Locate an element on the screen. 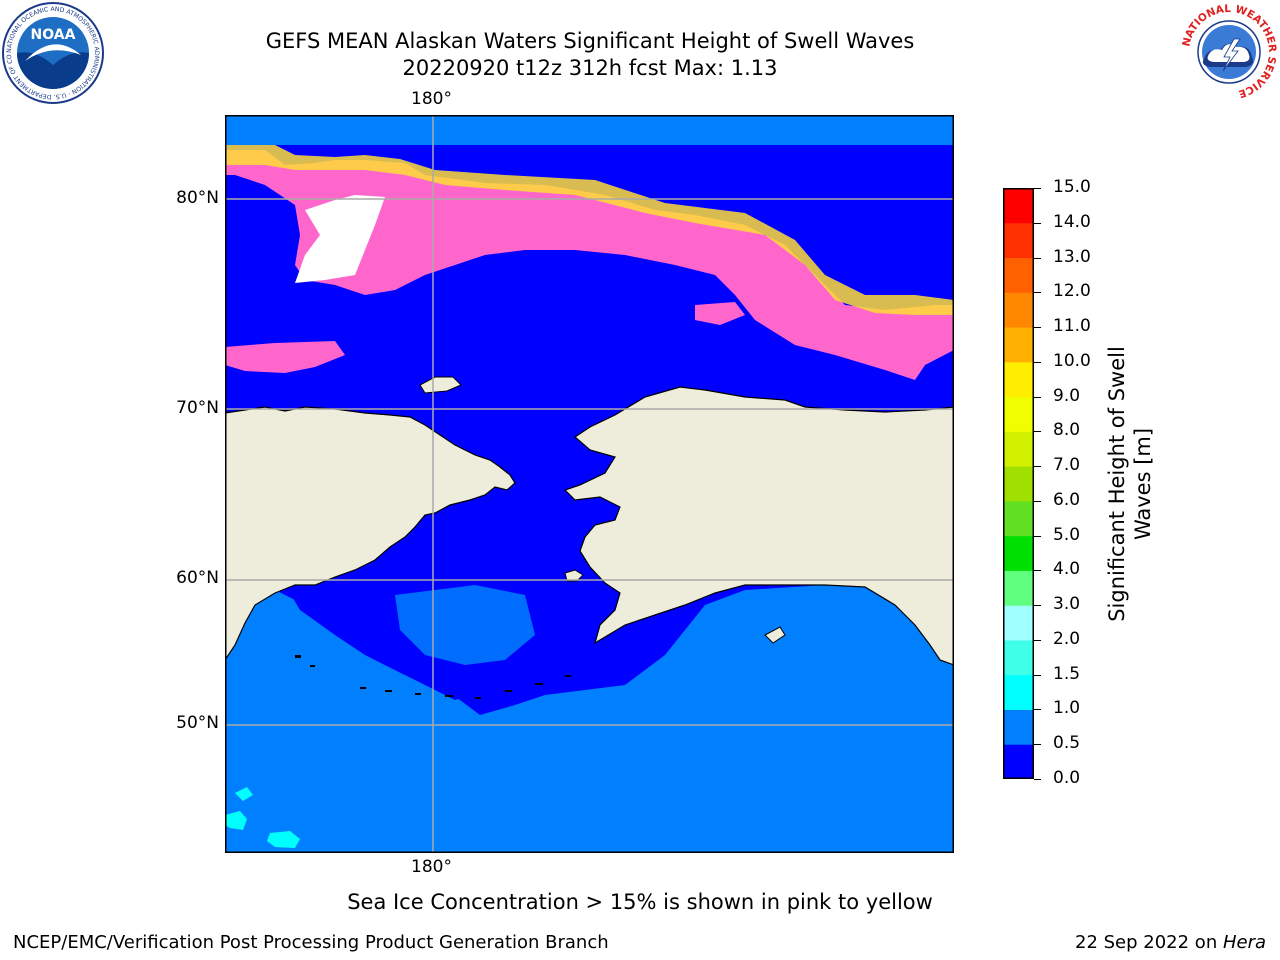 This screenshot has height=960, width=1280. colorbar-tick-label: 5.0 is located at coordinates (1067, 534).